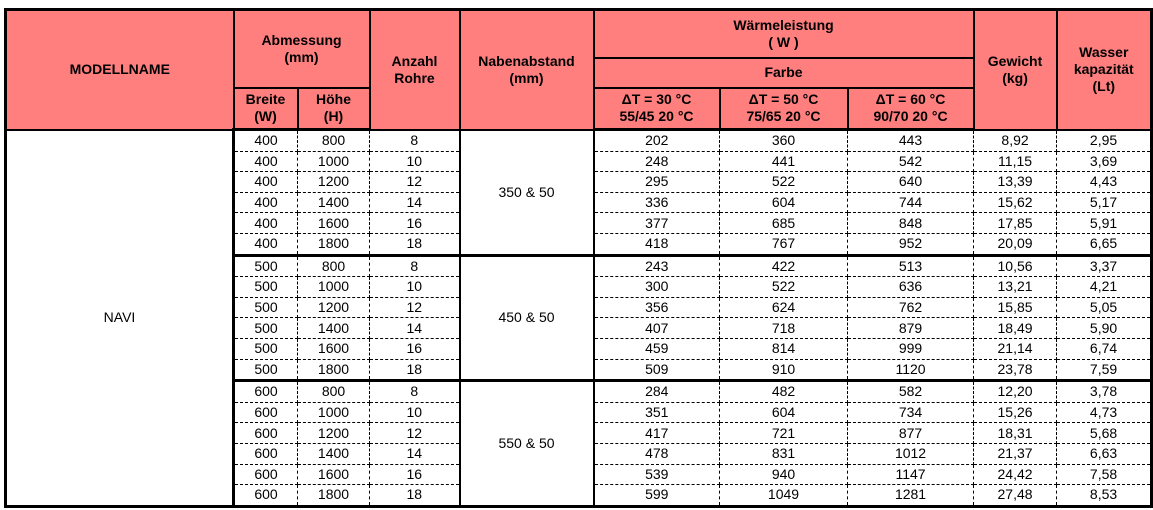 The height and width of the screenshot is (510, 1153). I want to click on gewicht-cell: 15,85, so click(1015, 307).